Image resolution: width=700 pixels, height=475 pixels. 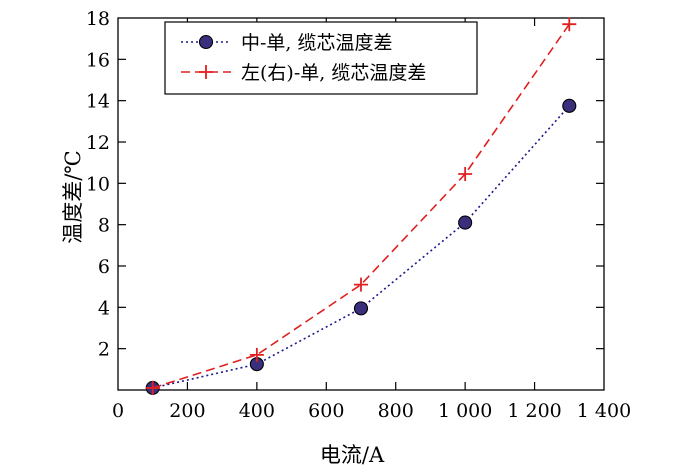 What do you see at coordinates (333, 73) in the screenshot?
I see `legend-label: 左(右)-单, 缆芯温度差` at bounding box center [333, 73].